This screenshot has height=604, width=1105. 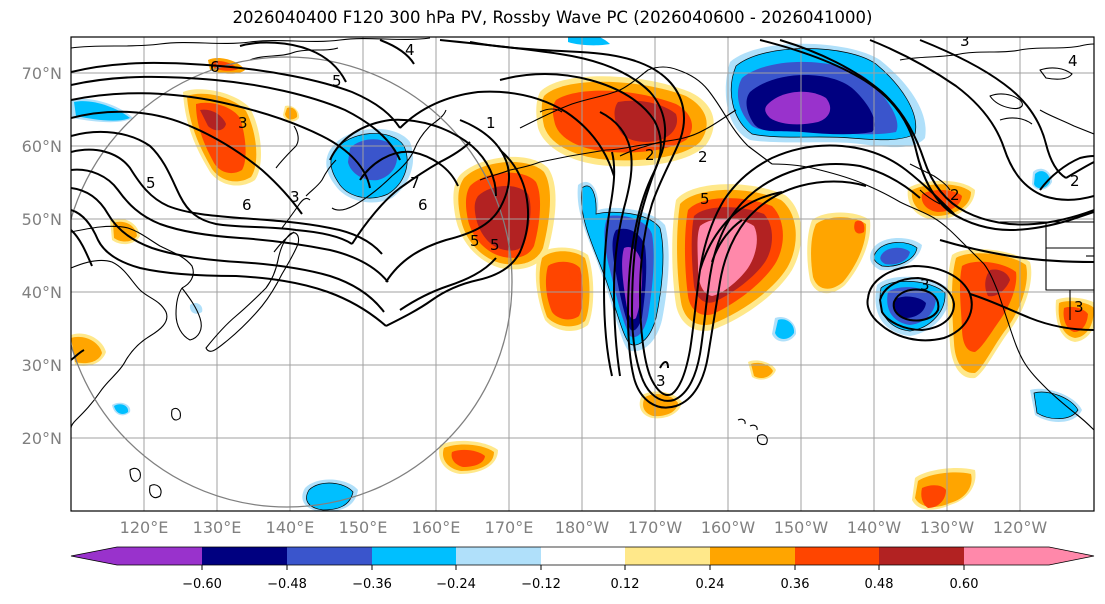 I want to click on lon-label: 180°W, so click(x=582, y=527).